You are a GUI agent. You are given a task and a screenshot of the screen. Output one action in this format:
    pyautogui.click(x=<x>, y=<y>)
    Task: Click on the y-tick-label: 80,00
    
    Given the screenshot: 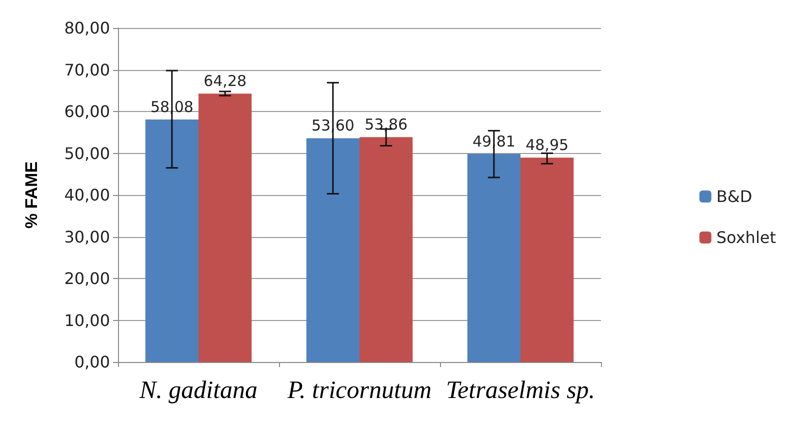 What is the action you would take?
    pyautogui.click(x=87, y=28)
    